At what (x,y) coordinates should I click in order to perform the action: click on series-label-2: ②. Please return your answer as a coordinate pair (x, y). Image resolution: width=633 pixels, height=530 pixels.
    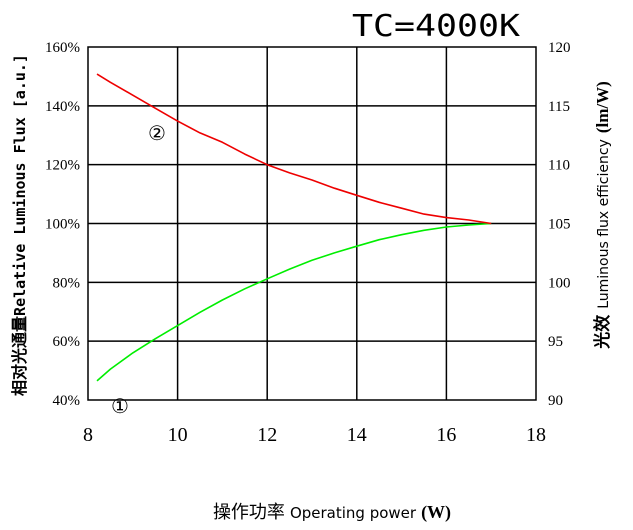
    Looking at the image, I should click on (157, 134).